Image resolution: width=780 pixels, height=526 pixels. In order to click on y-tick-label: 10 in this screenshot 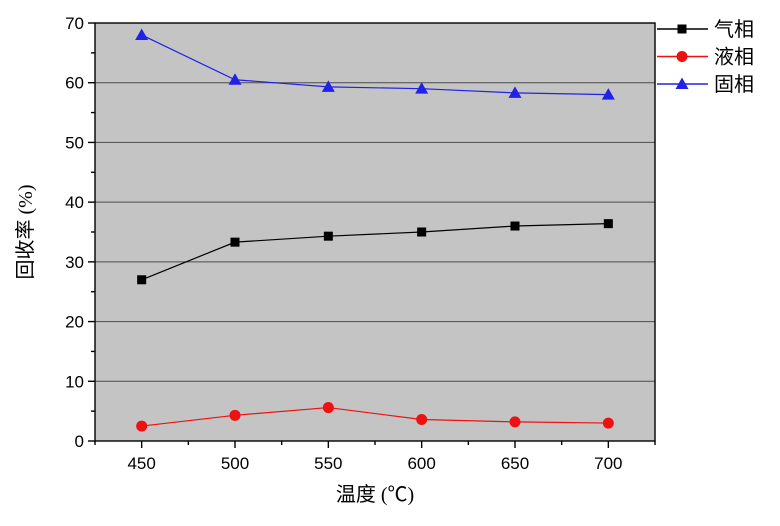, I will do `click(74, 381)`.